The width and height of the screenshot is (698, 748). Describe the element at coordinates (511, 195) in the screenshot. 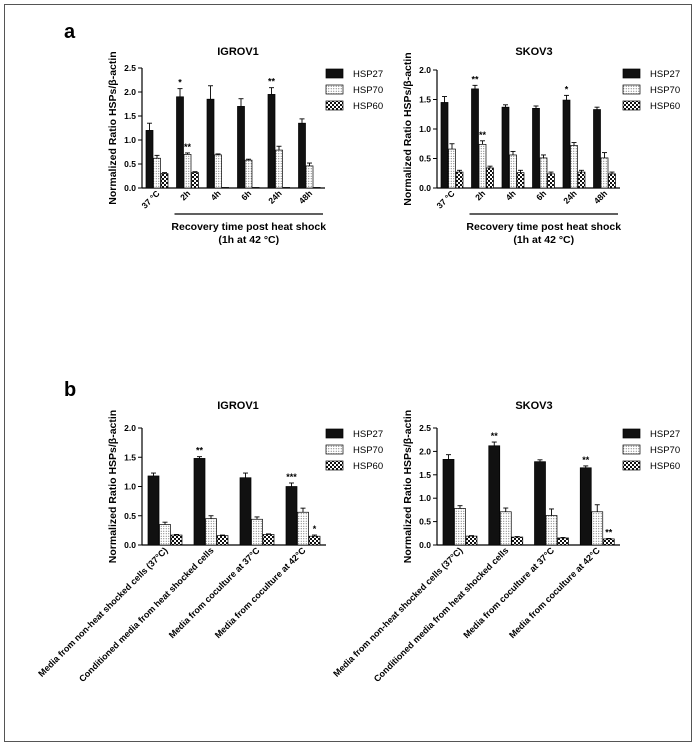

I see `x-tick-label: 4h` at that location.